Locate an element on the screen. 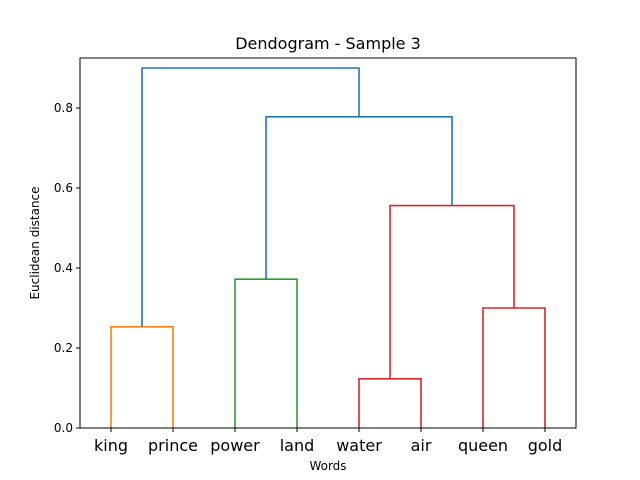  y-axis: 0.0 0.2 0.4 0.6 0.8 is located at coordinates (67, 268).